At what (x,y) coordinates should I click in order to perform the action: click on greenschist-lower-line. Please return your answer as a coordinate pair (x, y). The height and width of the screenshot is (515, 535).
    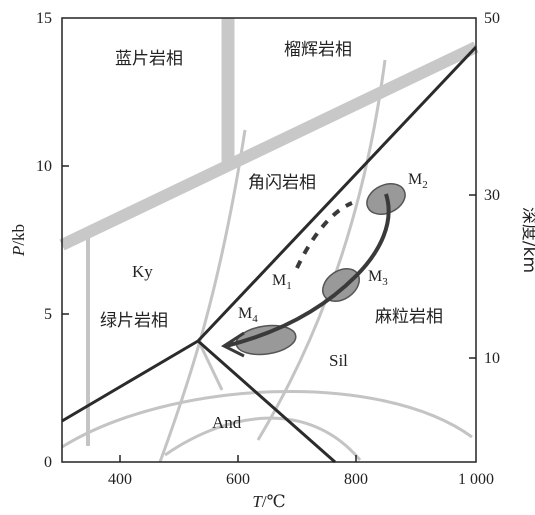
    Looking at the image, I should click on (211, 367).